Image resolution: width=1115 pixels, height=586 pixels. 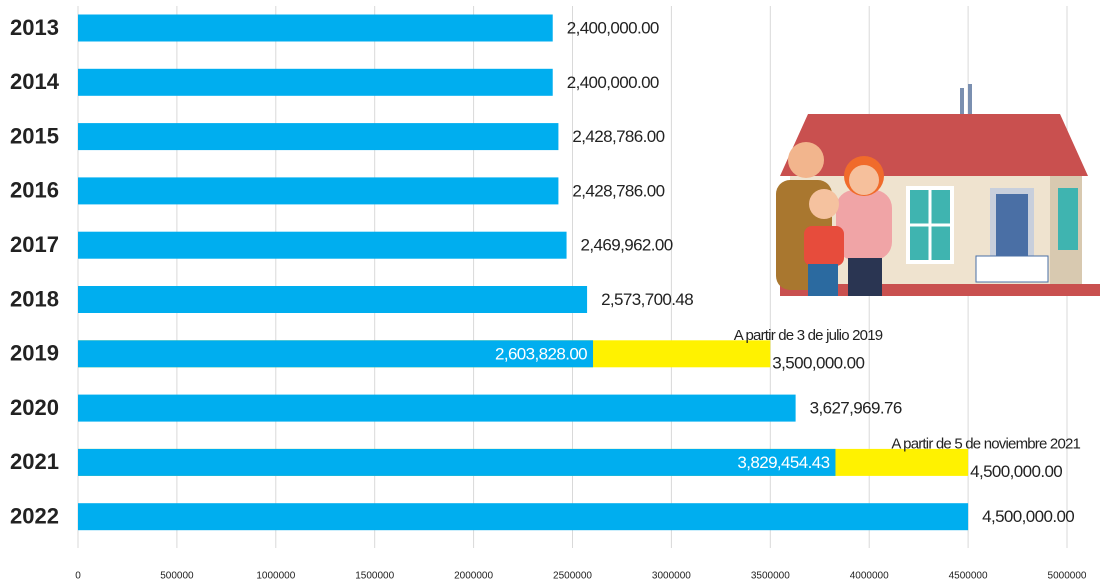 I want to click on bar-annotation: A partir de 3 de julio 2019, so click(x=808, y=335).